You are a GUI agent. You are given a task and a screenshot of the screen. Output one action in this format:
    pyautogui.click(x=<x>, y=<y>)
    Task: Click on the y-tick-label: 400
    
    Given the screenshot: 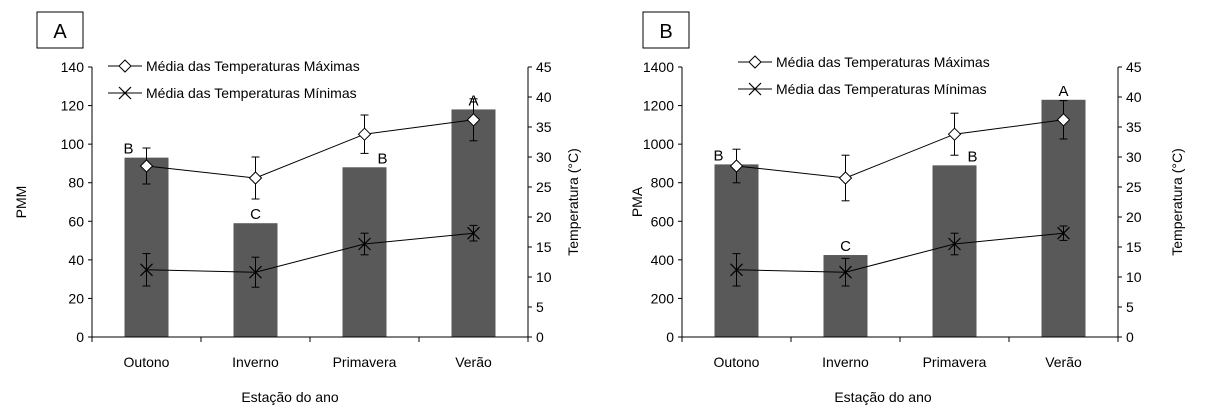 What is the action you would take?
    pyautogui.click(x=663, y=260)
    